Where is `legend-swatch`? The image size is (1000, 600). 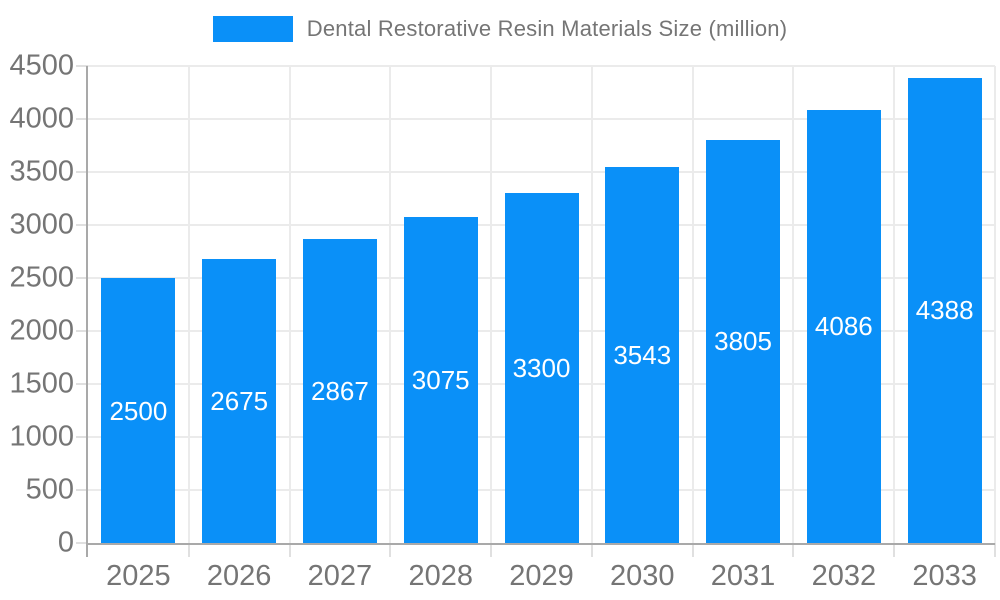
legend-swatch is located at coordinates (252, 29).